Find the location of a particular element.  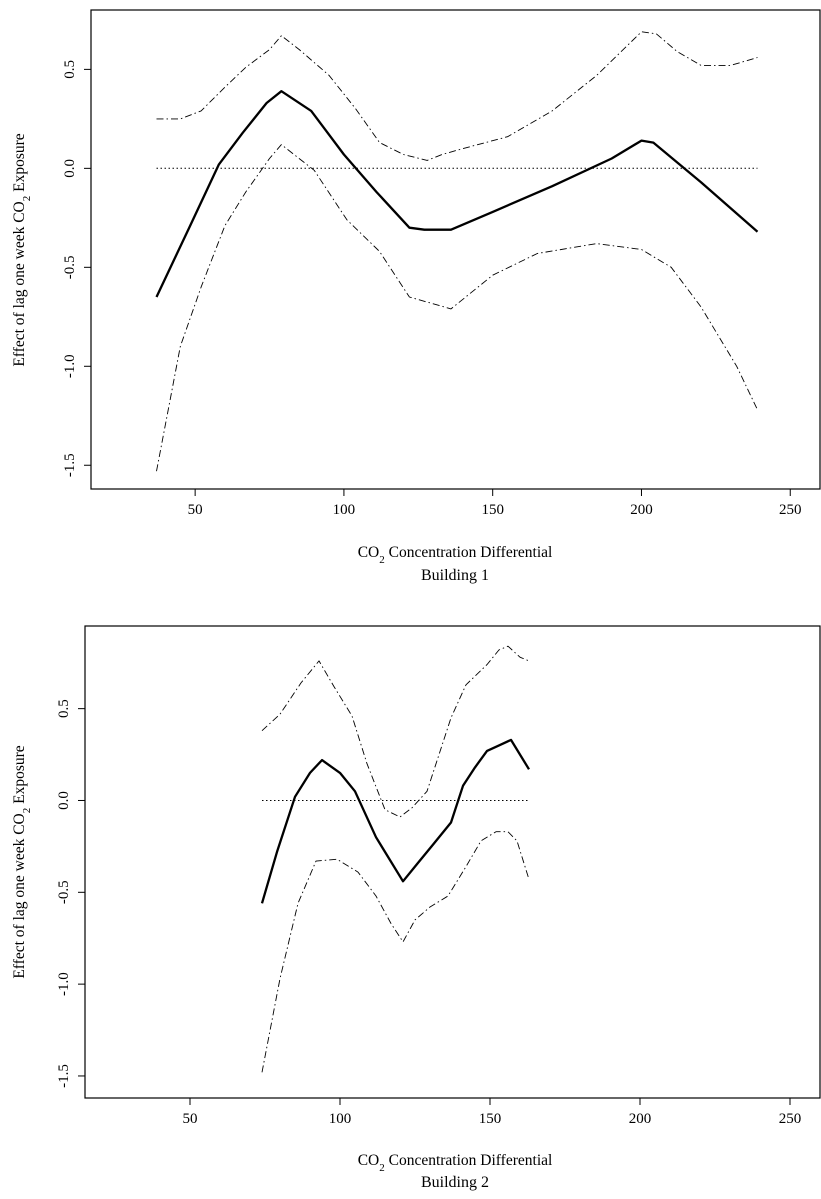

chart-subtitle: Building 1 is located at coordinates (455, 575).